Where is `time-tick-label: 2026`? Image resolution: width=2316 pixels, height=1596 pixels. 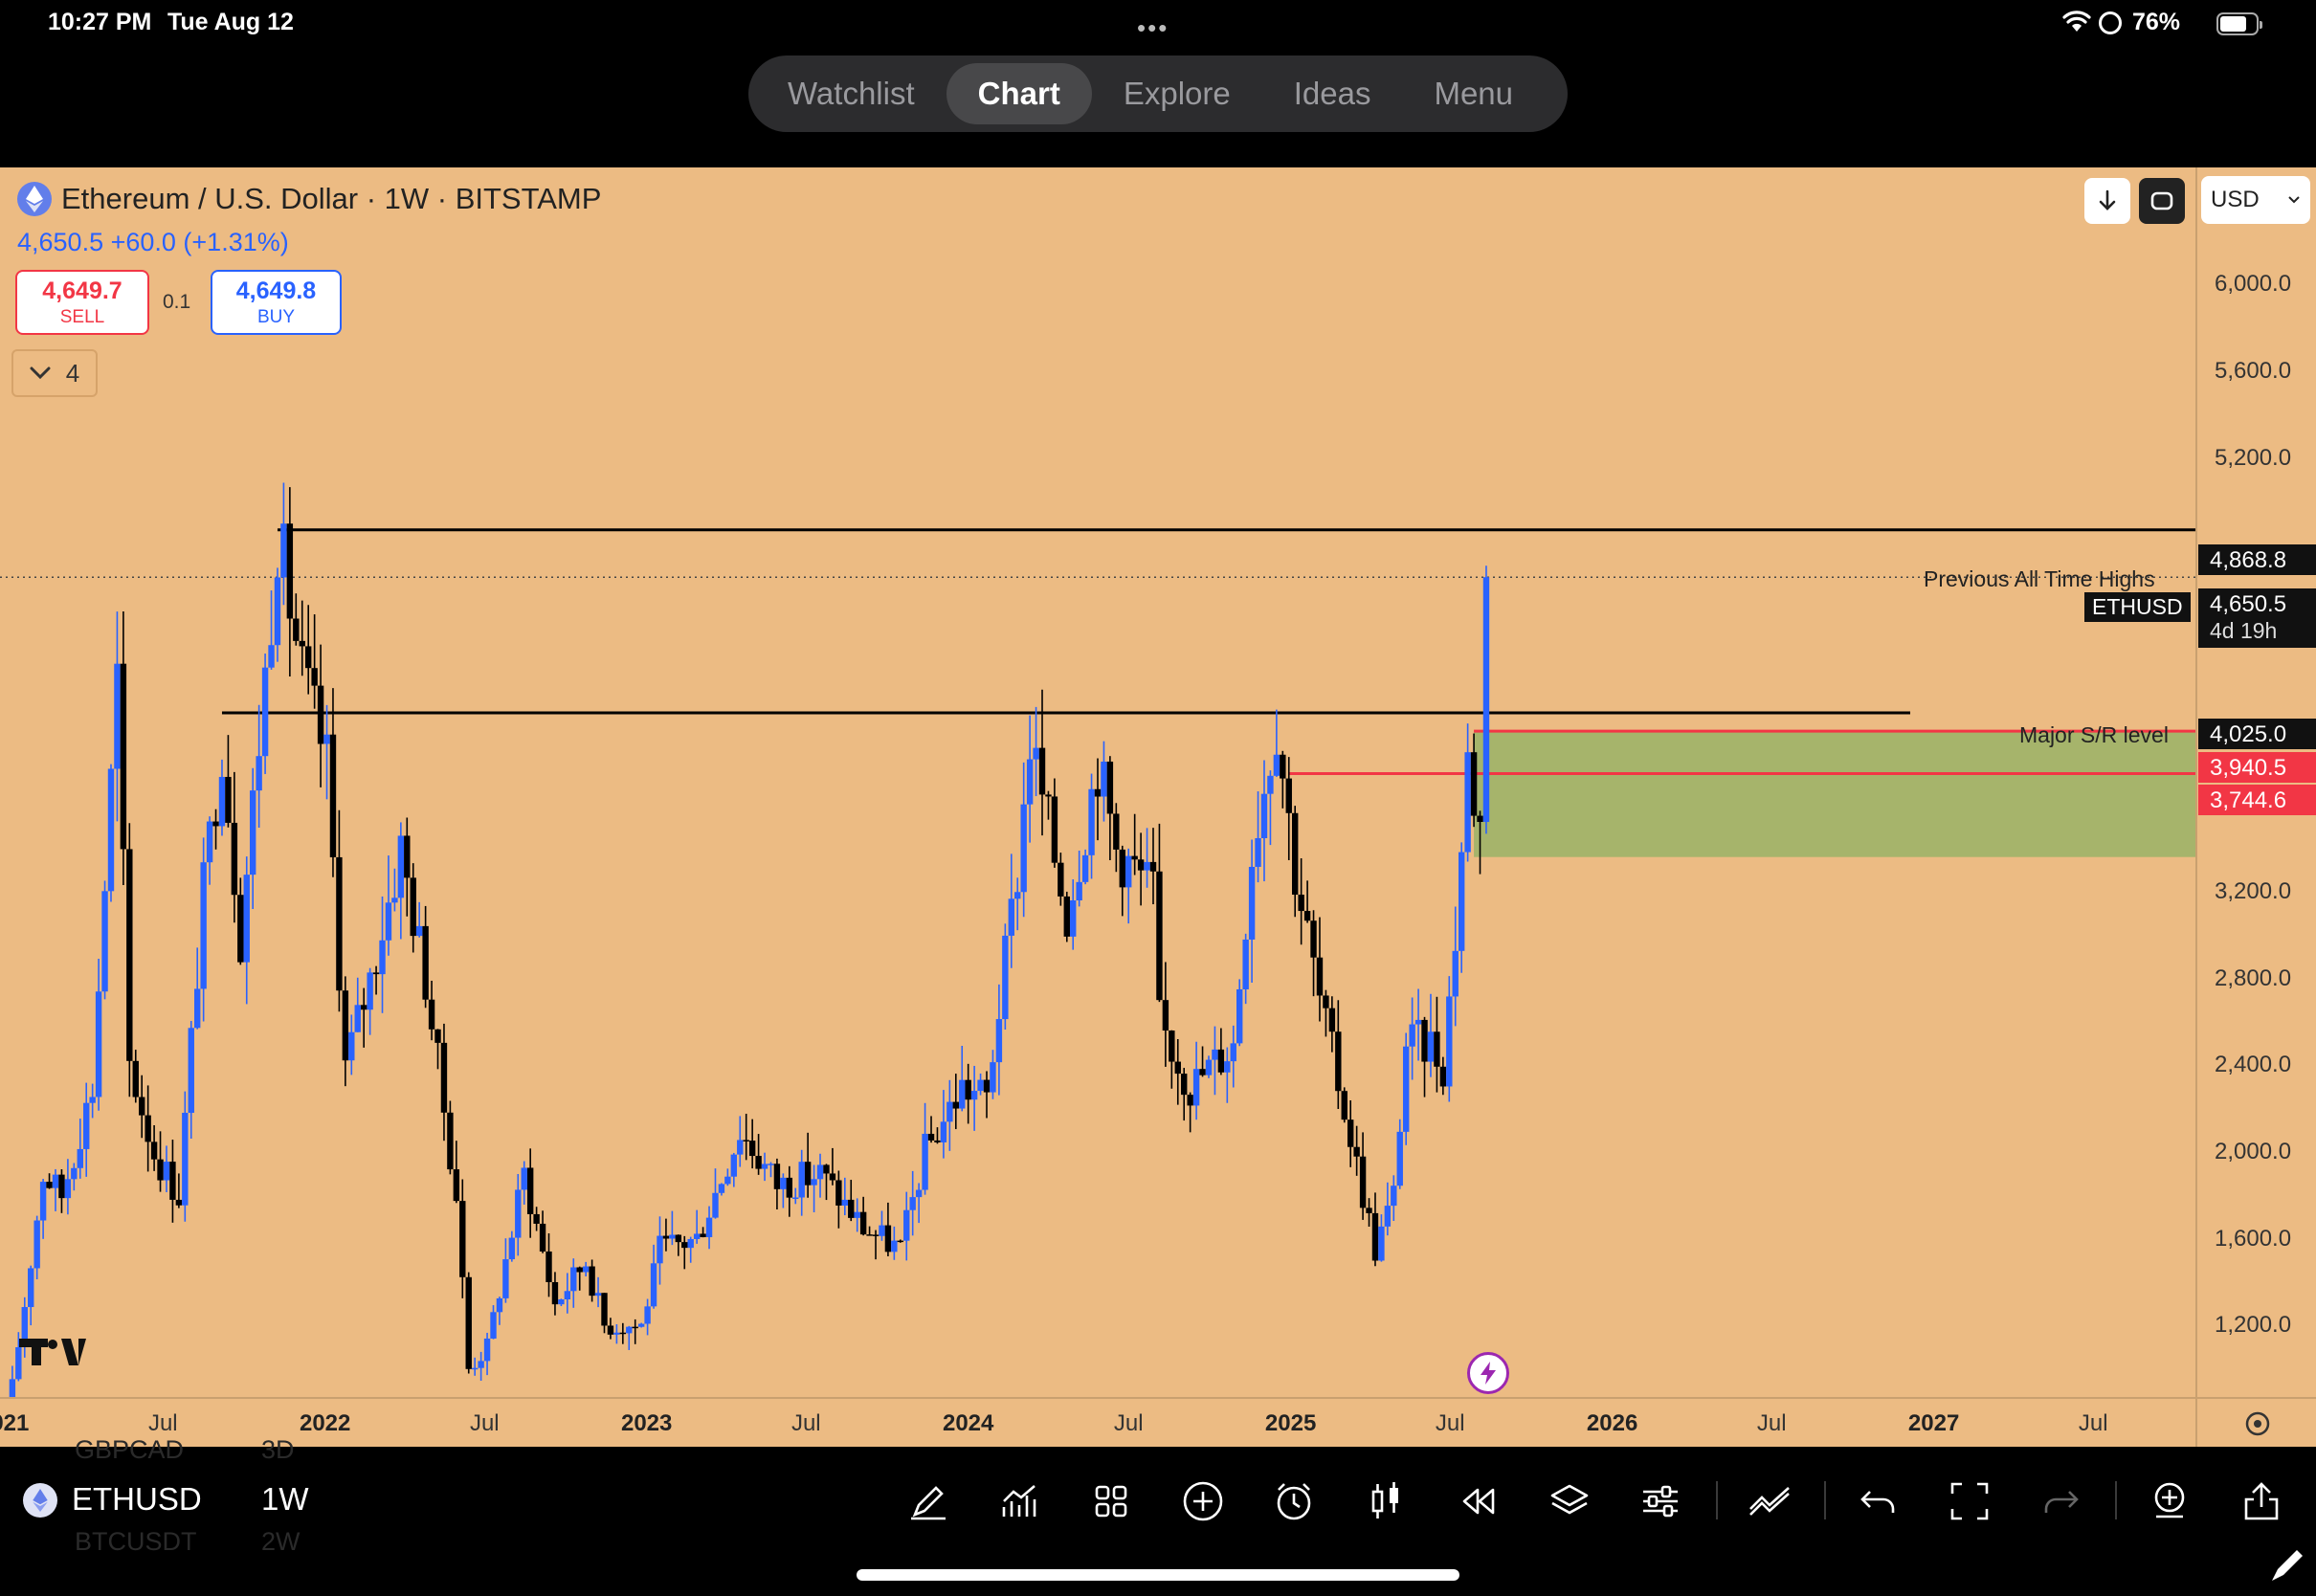
time-tick-label: 2026 is located at coordinates (1612, 1423).